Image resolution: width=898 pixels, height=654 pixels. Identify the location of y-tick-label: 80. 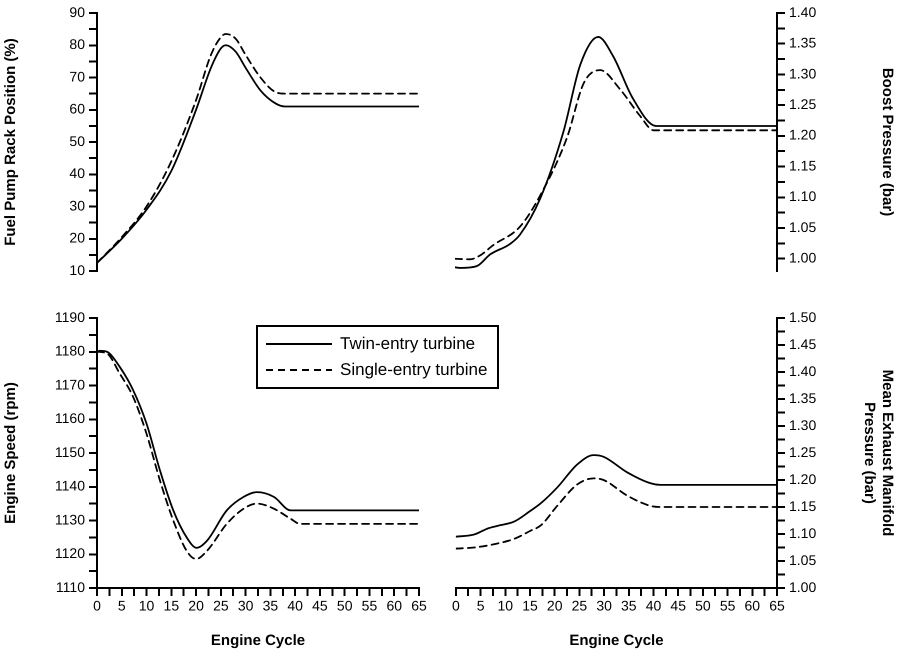
(77, 44).